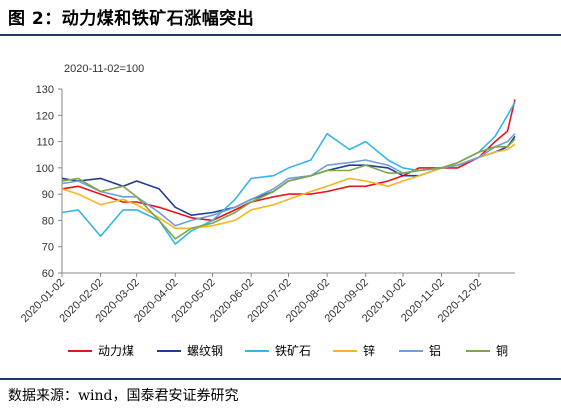 This screenshot has height=413, width=561. I want to click on legend-label-6: 铜, so click(502, 350).